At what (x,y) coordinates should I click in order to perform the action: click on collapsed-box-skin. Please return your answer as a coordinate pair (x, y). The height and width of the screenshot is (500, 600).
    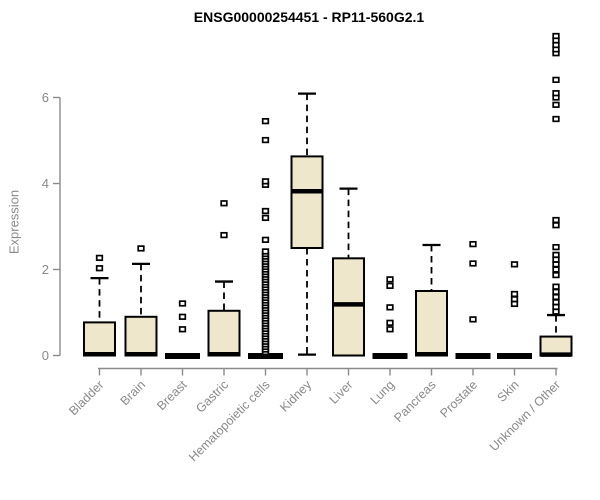
    Looking at the image, I should click on (514, 356).